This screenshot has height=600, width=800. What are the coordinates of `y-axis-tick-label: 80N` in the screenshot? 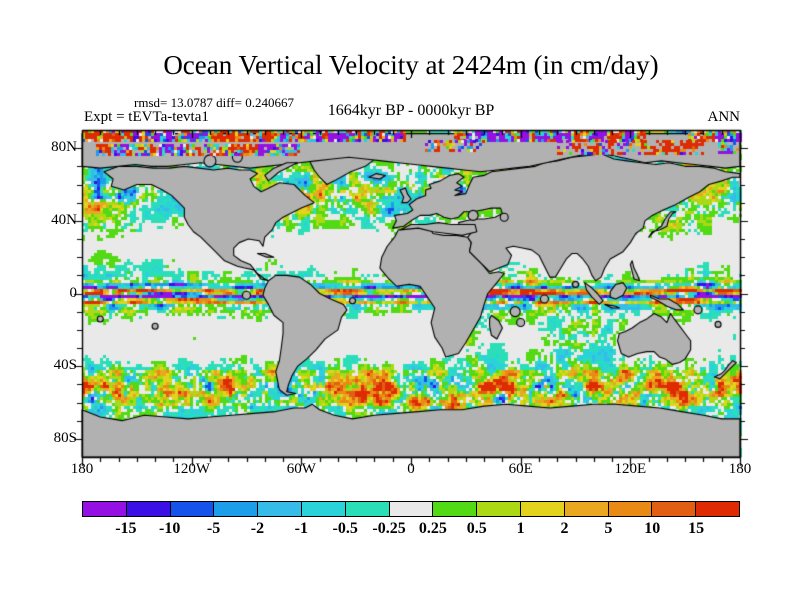 It's located at (64, 147).